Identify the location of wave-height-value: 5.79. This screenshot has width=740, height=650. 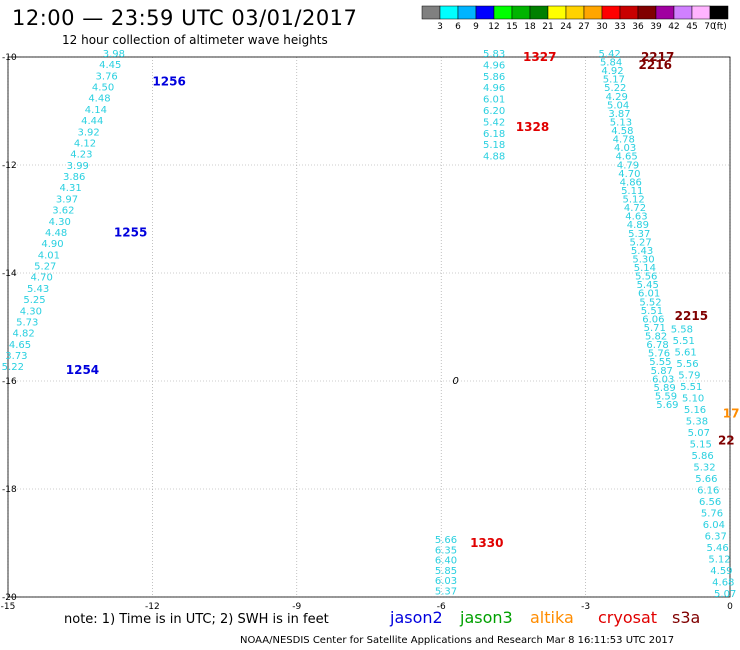
(689, 375).